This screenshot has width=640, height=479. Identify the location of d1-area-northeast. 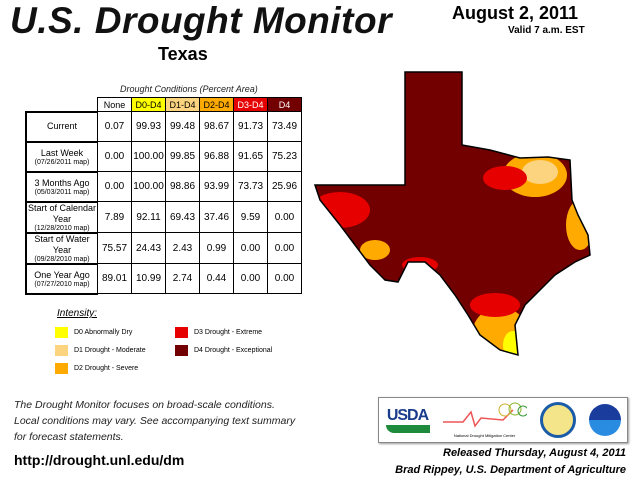
(540, 172).